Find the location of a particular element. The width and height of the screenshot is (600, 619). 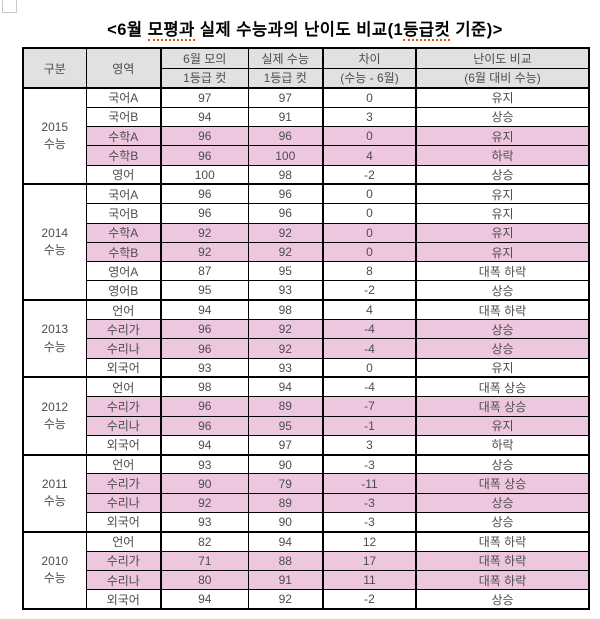

june-cutoff-cell: 97 is located at coordinates (204, 97).